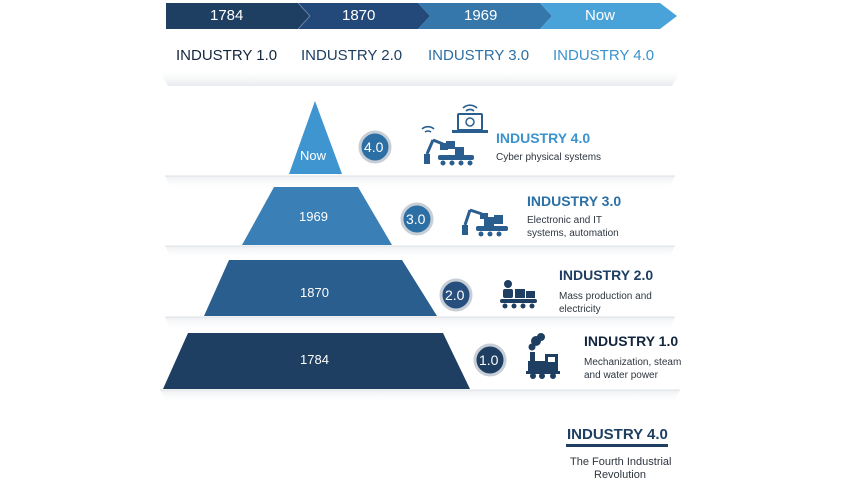 The width and height of the screenshot is (850, 482). What do you see at coordinates (543, 356) in the screenshot?
I see `steam-locomotive-icon` at bounding box center [543, 356].